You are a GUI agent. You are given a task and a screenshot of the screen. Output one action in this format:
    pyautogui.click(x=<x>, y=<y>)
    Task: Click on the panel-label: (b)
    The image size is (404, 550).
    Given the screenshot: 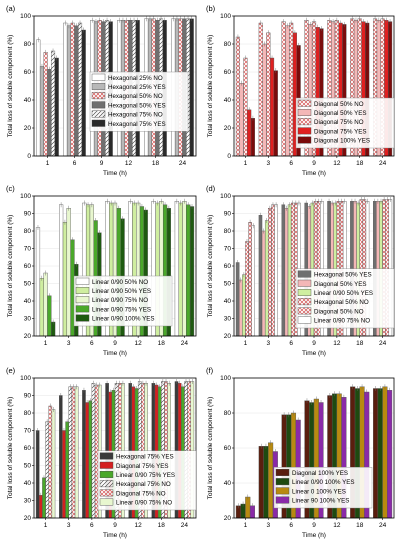 What is the action you would take?
    pyautogui.click(x=211, y=8)
    